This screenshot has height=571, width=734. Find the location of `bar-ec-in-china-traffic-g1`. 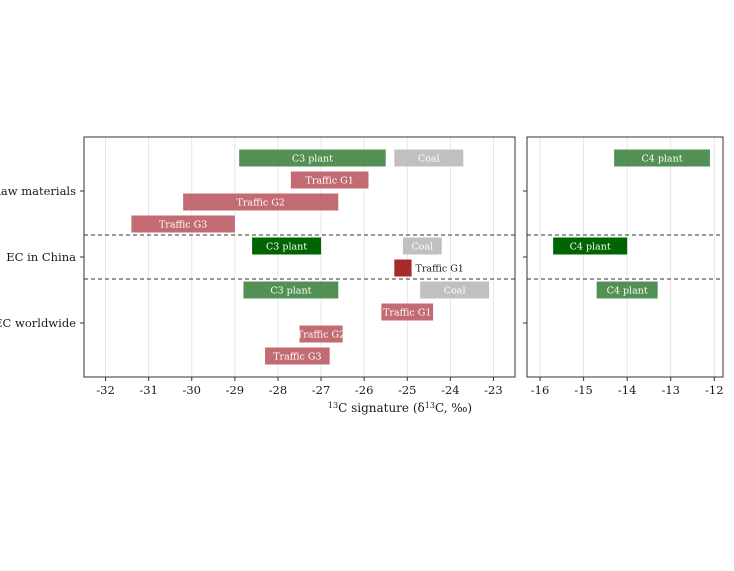

bar-ec-in-china-traffic-g1 is located at coordinates (403, 268).